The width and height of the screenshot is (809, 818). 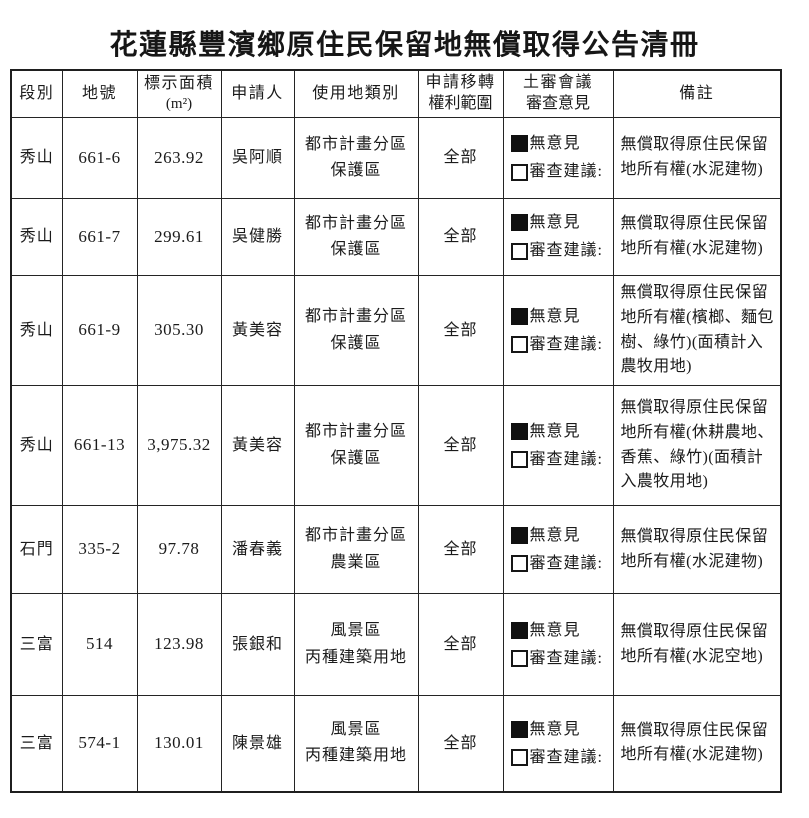 I want to click on cell-land-no: 514, so click(x=99, y=645).